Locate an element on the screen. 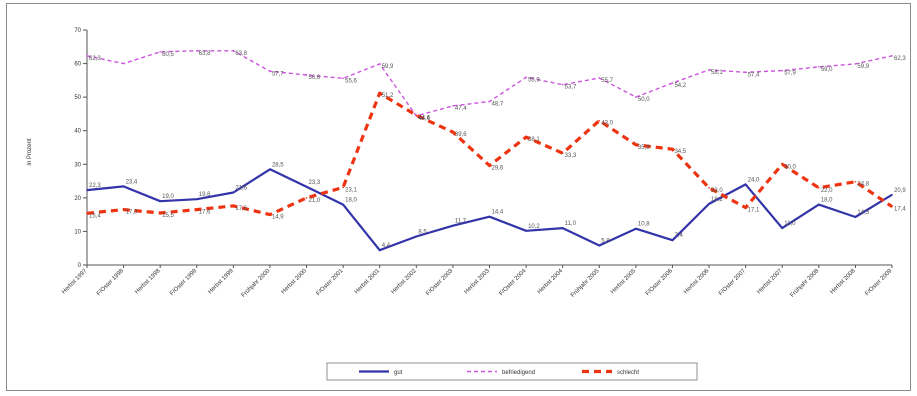 The width and height of the screenshot is (917, 396). data-label: 5,8 is located at coordinates (605, 242).